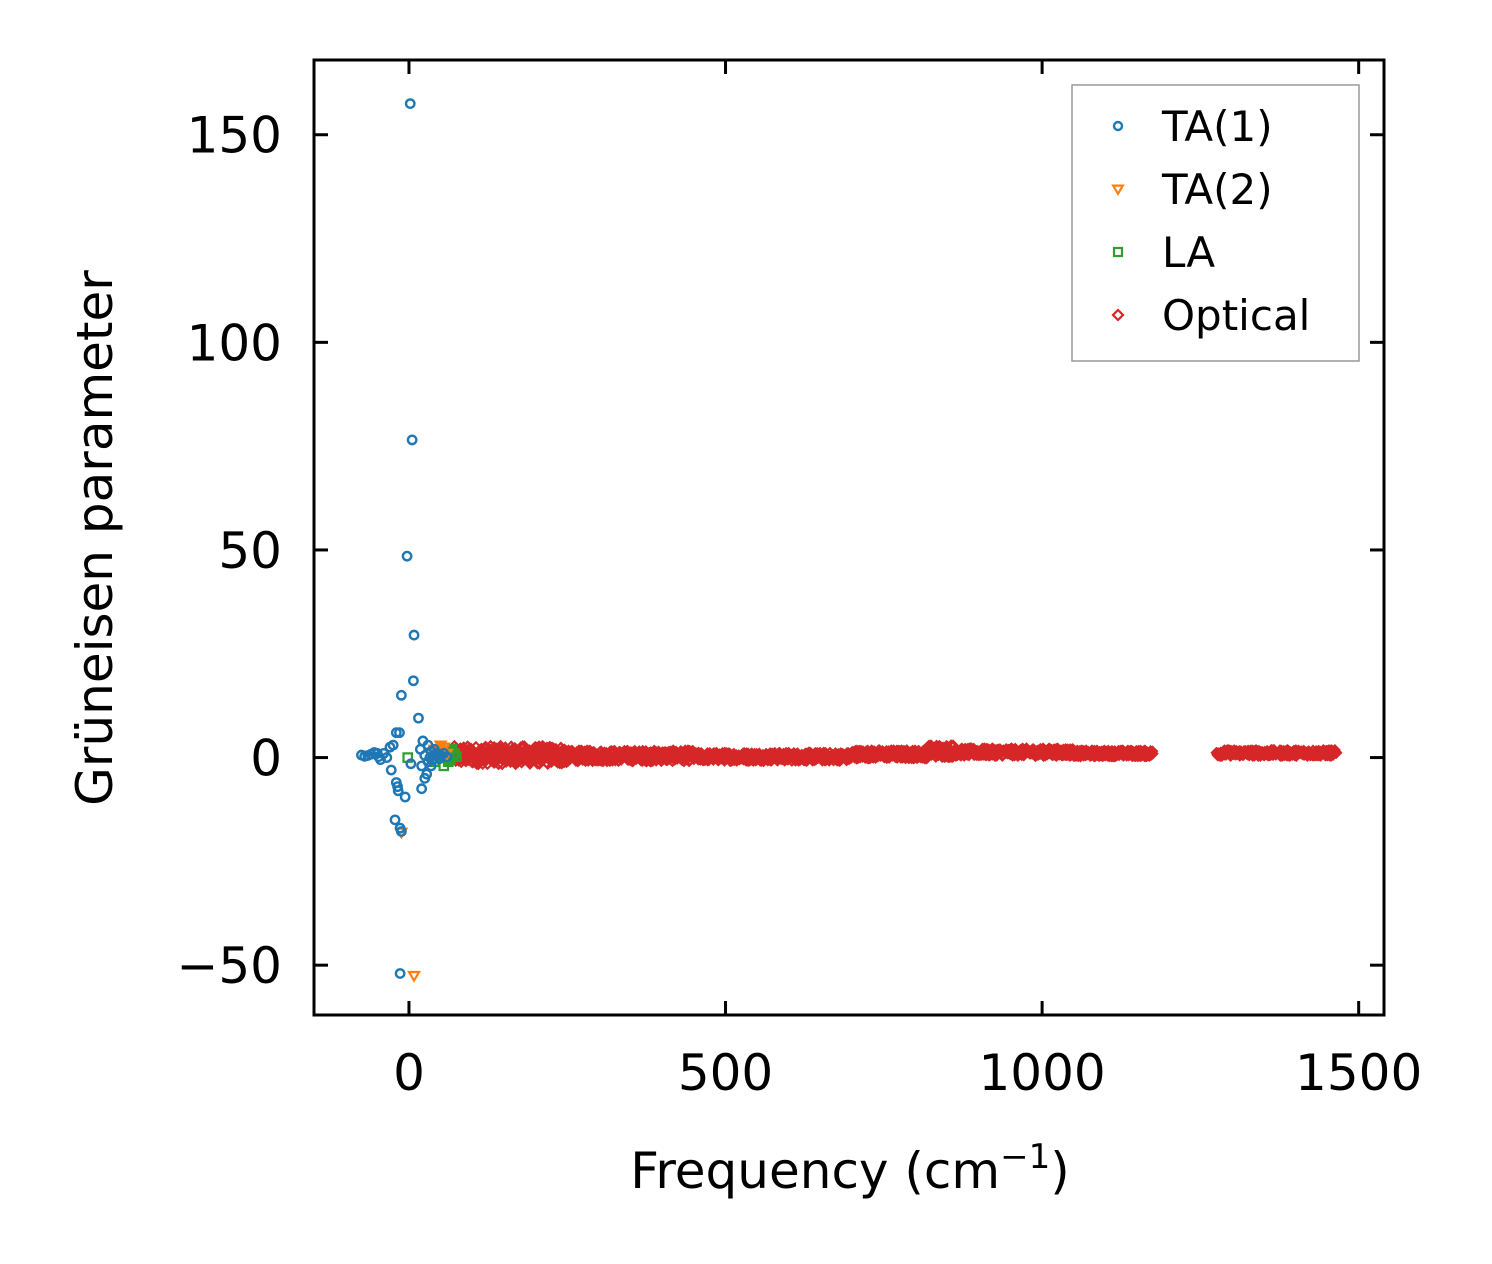 This screenshot has width=1492, height=1264. I want to click on y-tick-label: −50, so click(229, 966).